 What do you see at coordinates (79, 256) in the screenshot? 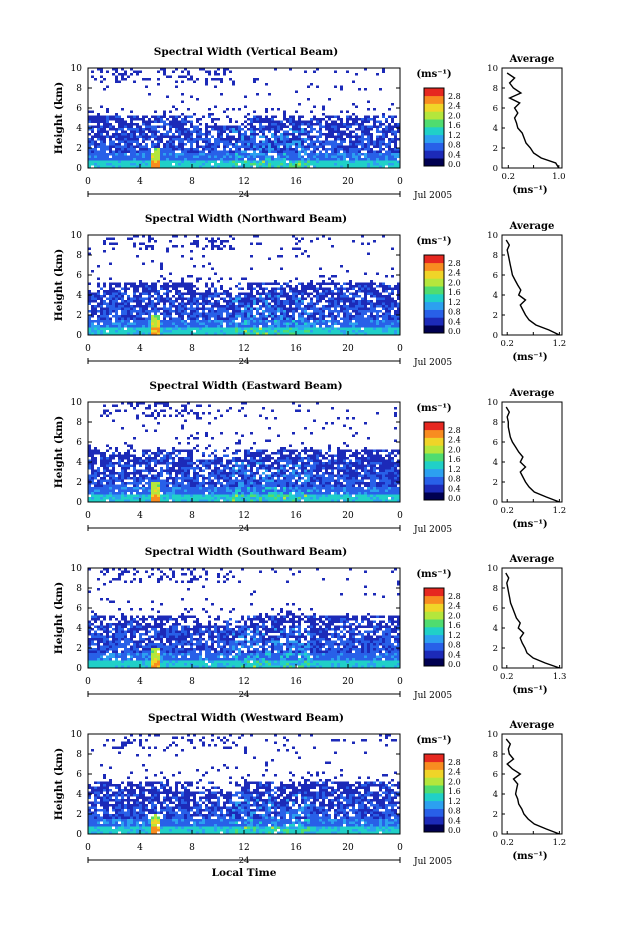
I see `y-tick-label: 8` at bounding box center [79, 256].